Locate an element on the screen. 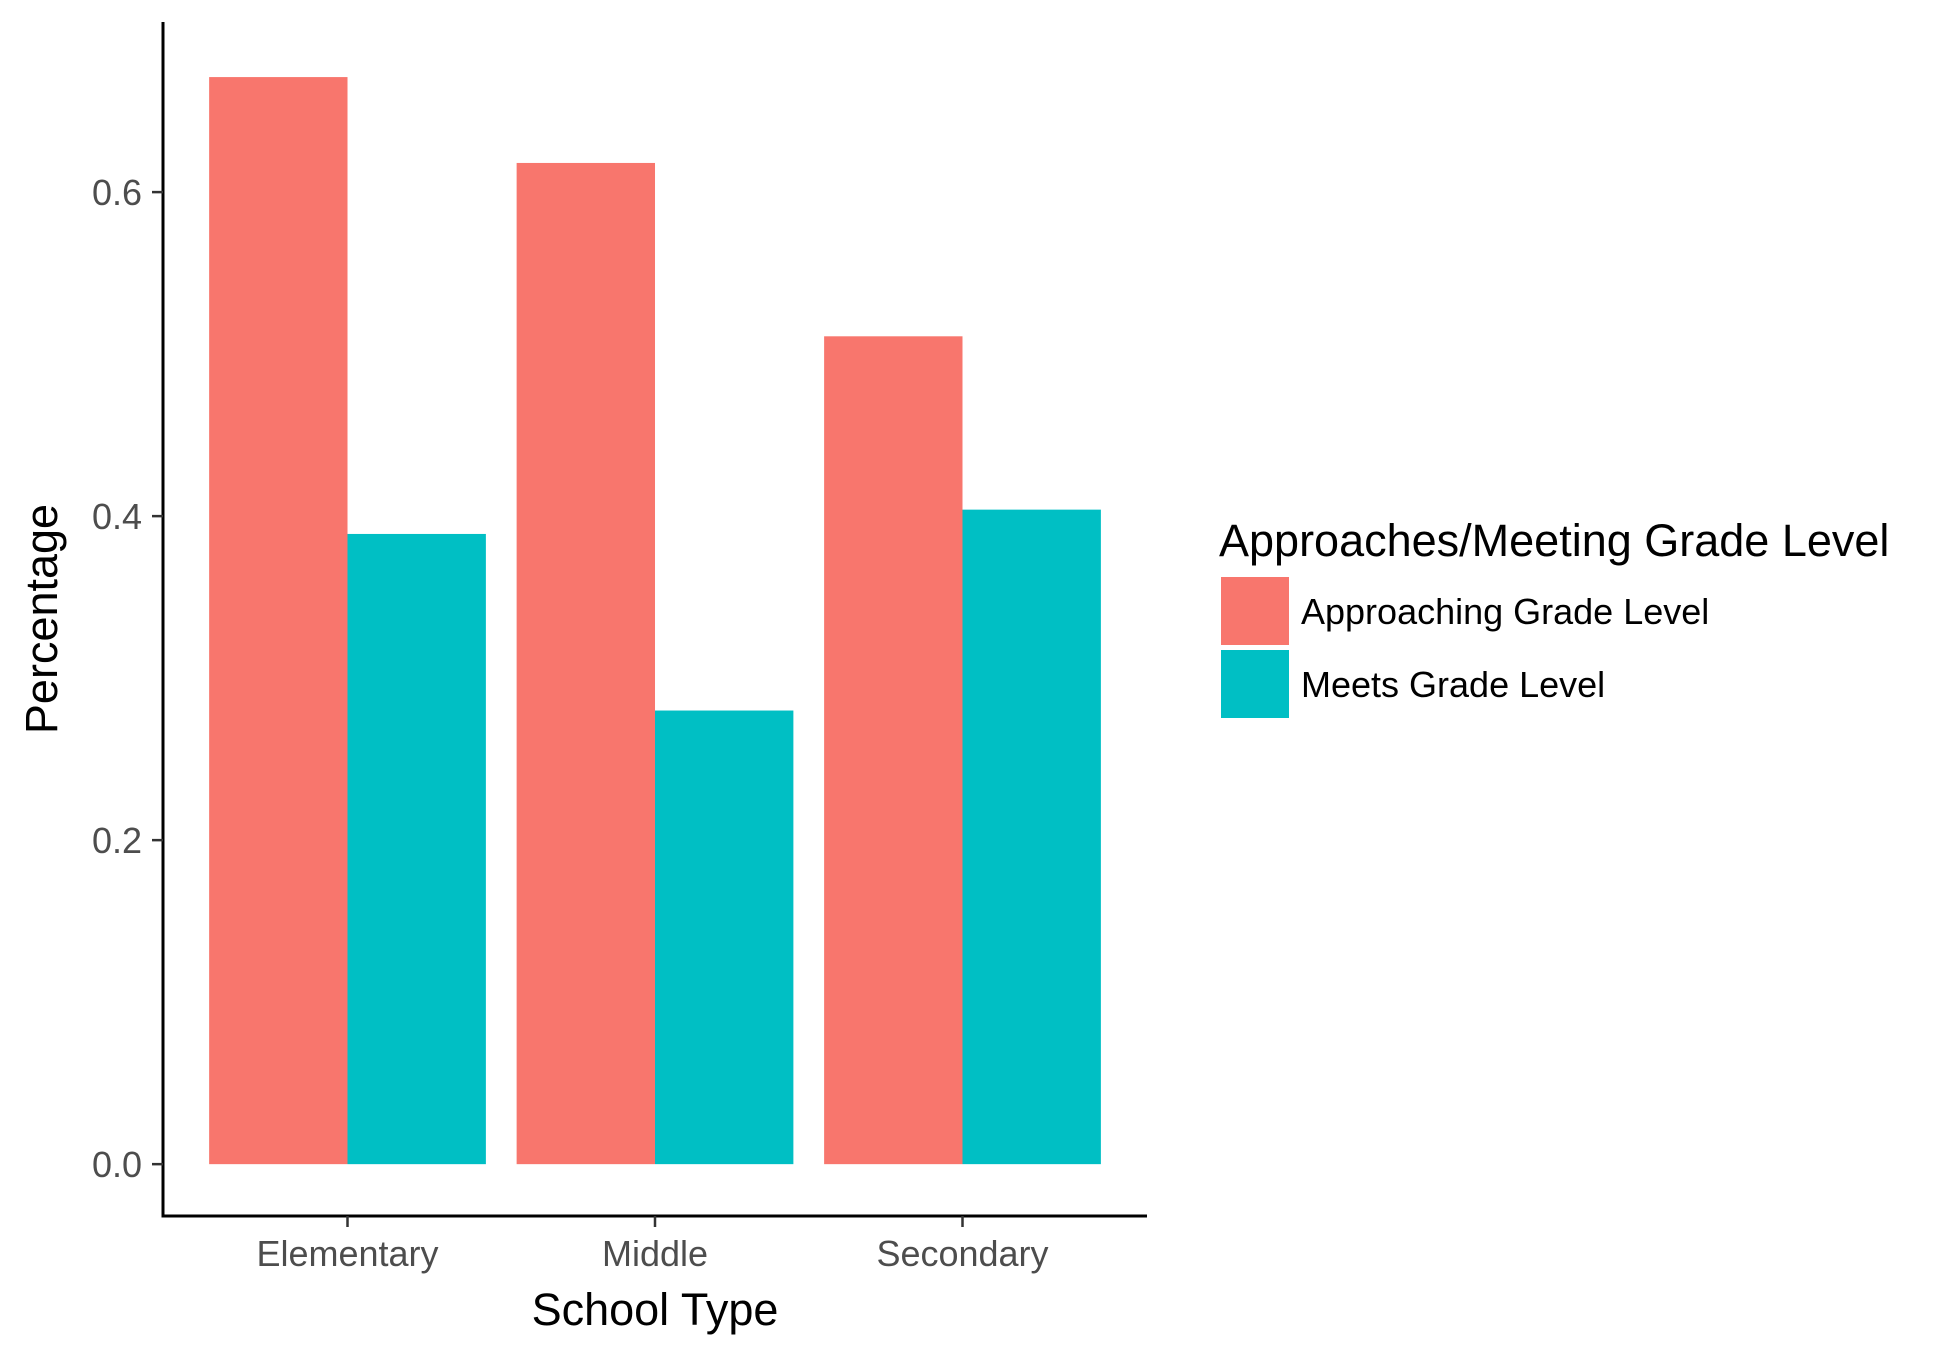 Image resolution: width=1950 pixels, height=1349 pixels. legend-label: Approaching Grade Level is located at coordinates (1505, 611).